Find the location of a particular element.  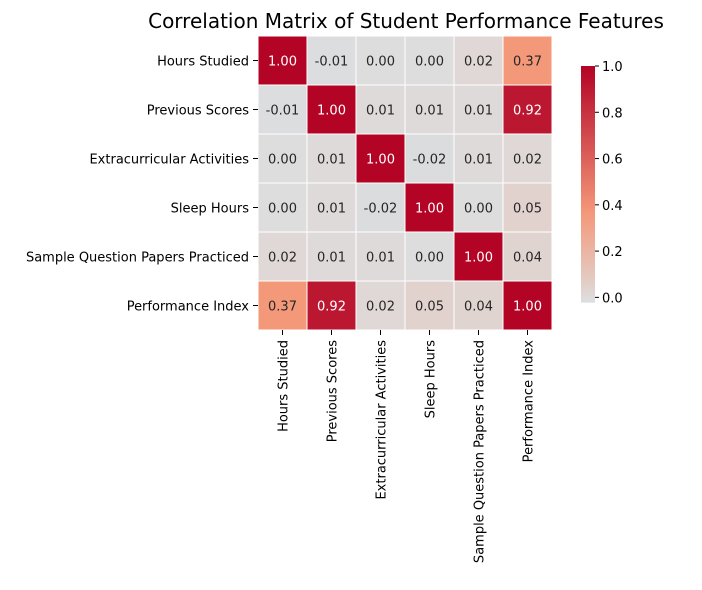

colorbar-tick-label: 0.0 is located at coordinates (612, 298).